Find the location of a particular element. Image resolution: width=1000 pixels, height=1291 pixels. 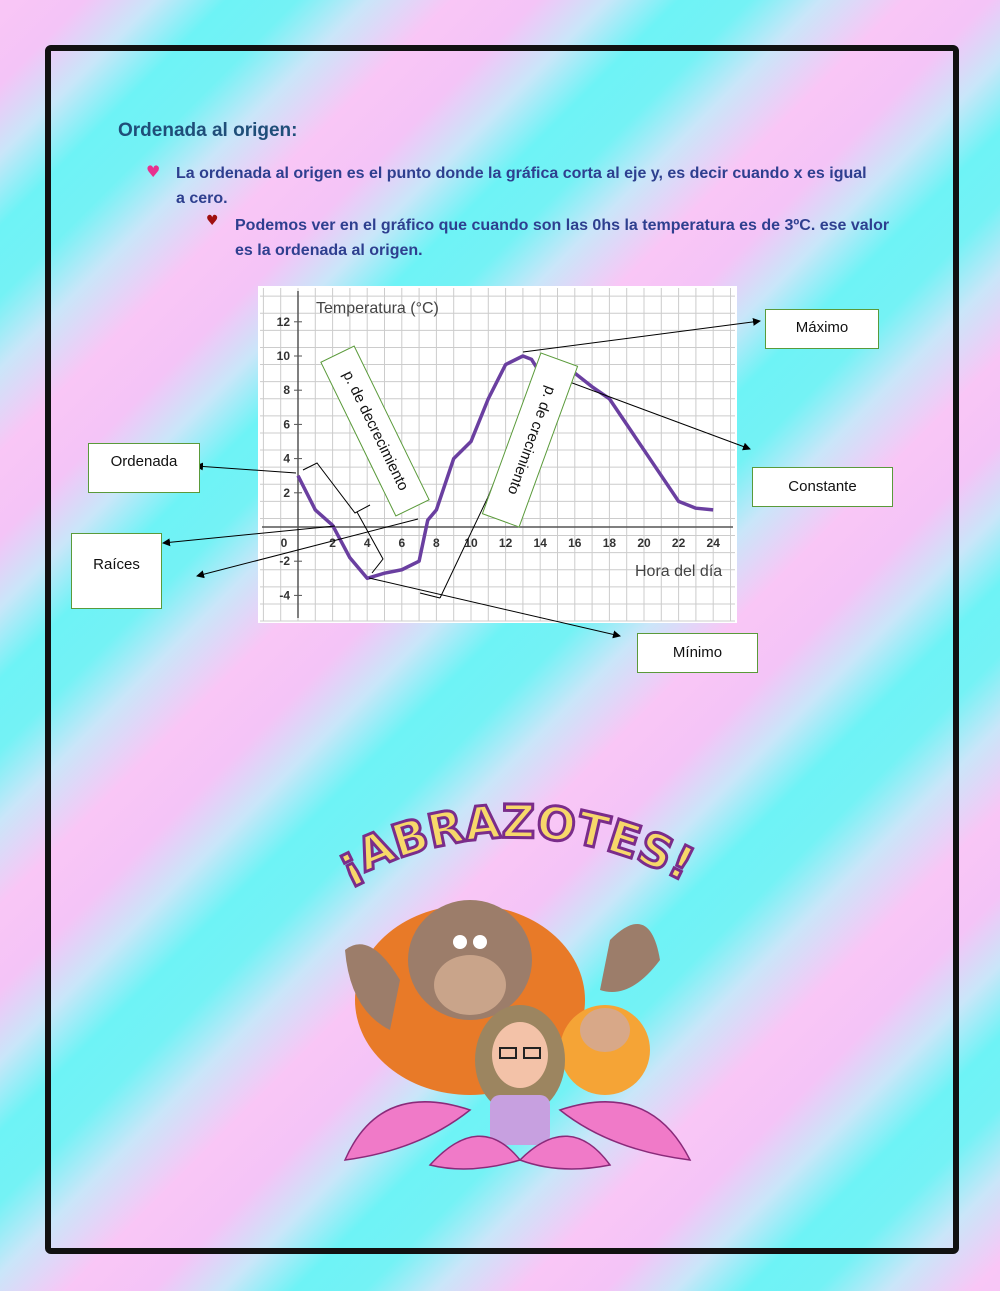

avatar-illustration is located at coordinates (520, 1075).